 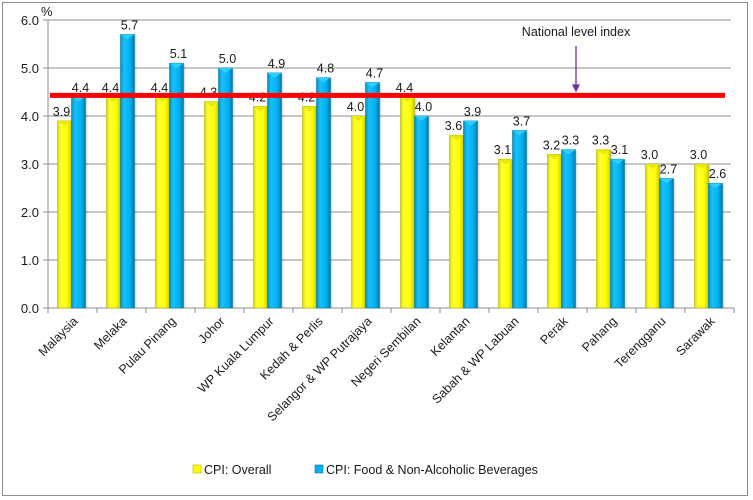 I want to click on data-label: 5.0, so click(x=227, y=59).